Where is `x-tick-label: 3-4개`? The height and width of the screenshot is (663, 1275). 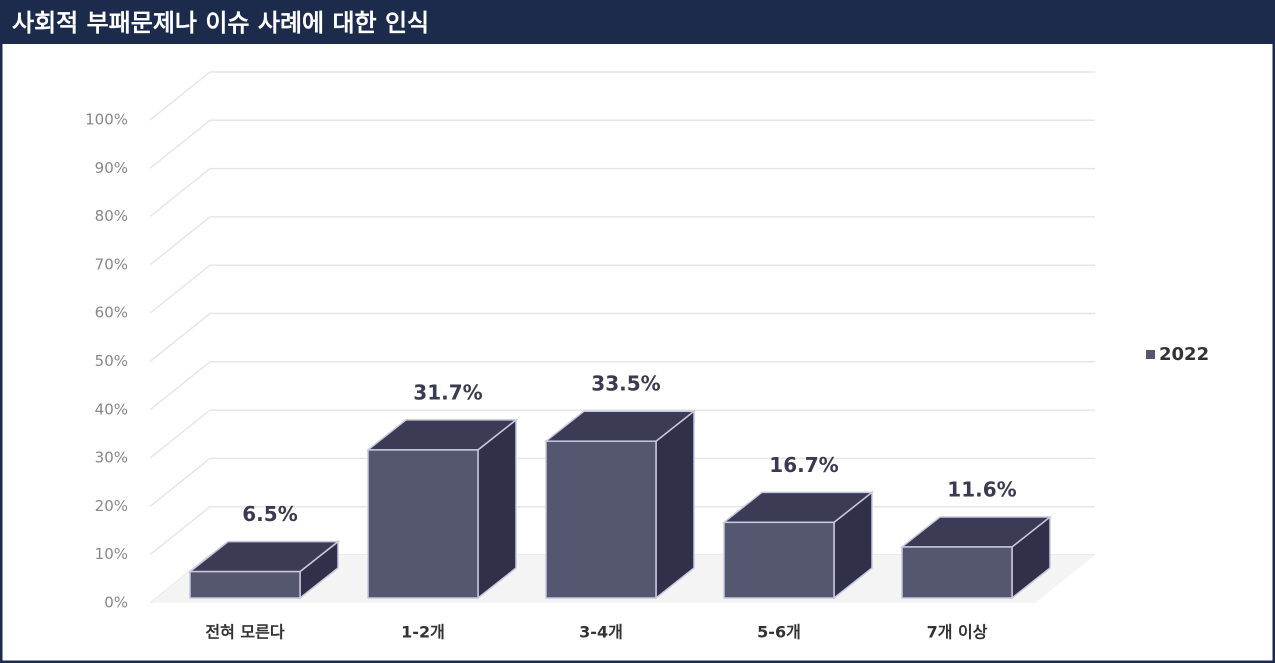
x-tick-label: 3-4개 is located at coordinates (601, 632).